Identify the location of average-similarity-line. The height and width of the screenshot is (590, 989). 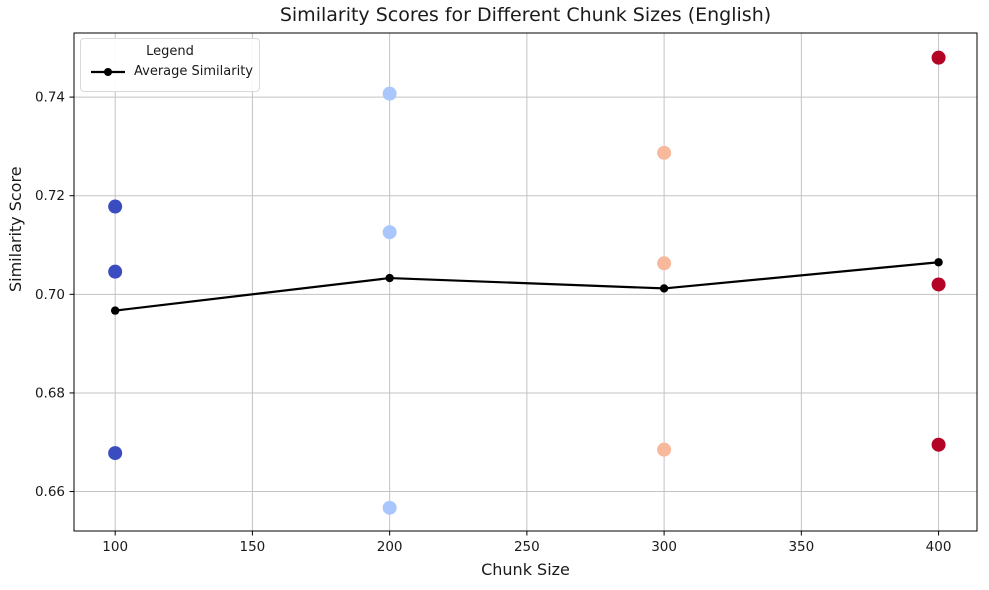
(527, 286).